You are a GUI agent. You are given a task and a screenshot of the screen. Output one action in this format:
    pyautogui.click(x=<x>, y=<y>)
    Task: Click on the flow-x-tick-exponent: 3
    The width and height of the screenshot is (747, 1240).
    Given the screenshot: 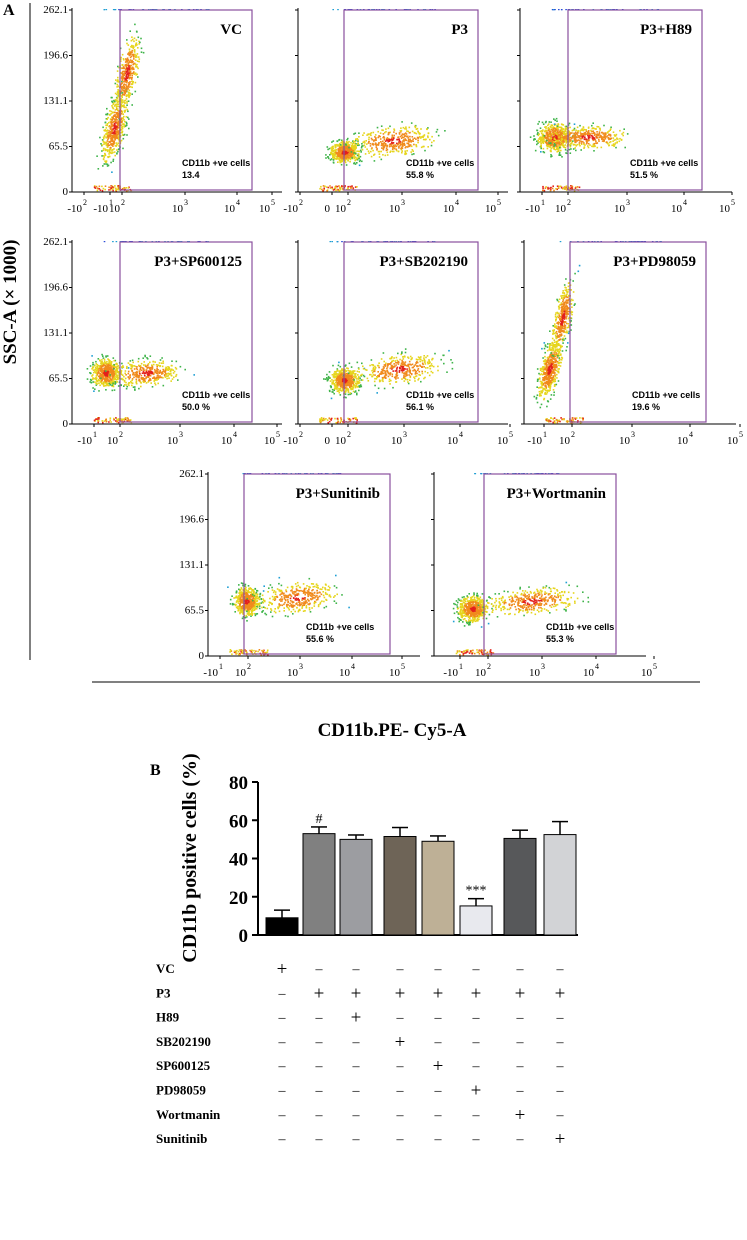 What is the action you would take?
    pyautogui.click(x=181, y=434)
    